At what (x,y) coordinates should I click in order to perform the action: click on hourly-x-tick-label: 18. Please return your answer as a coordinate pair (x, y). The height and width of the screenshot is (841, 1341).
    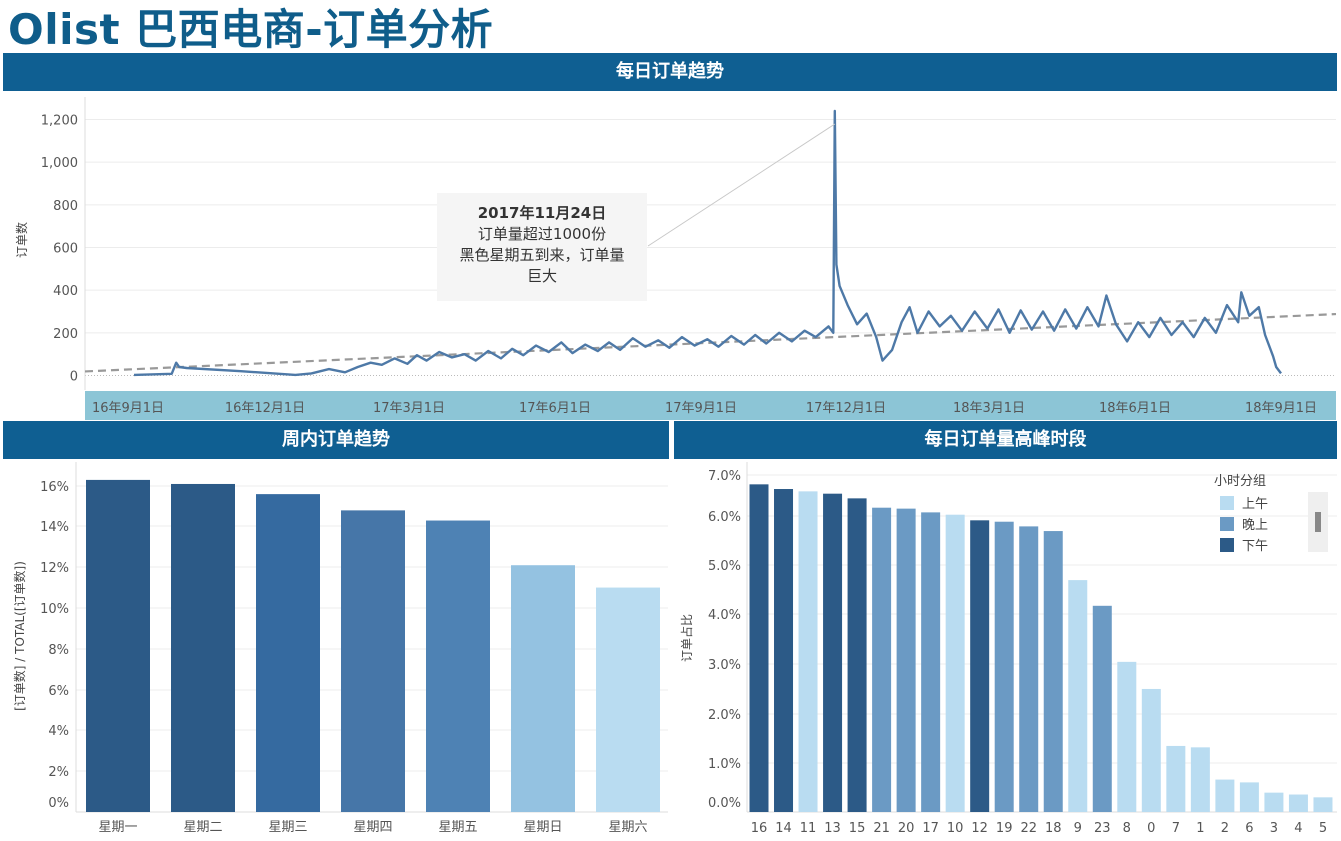
    Looking at the image, I should click on (1053, 828).